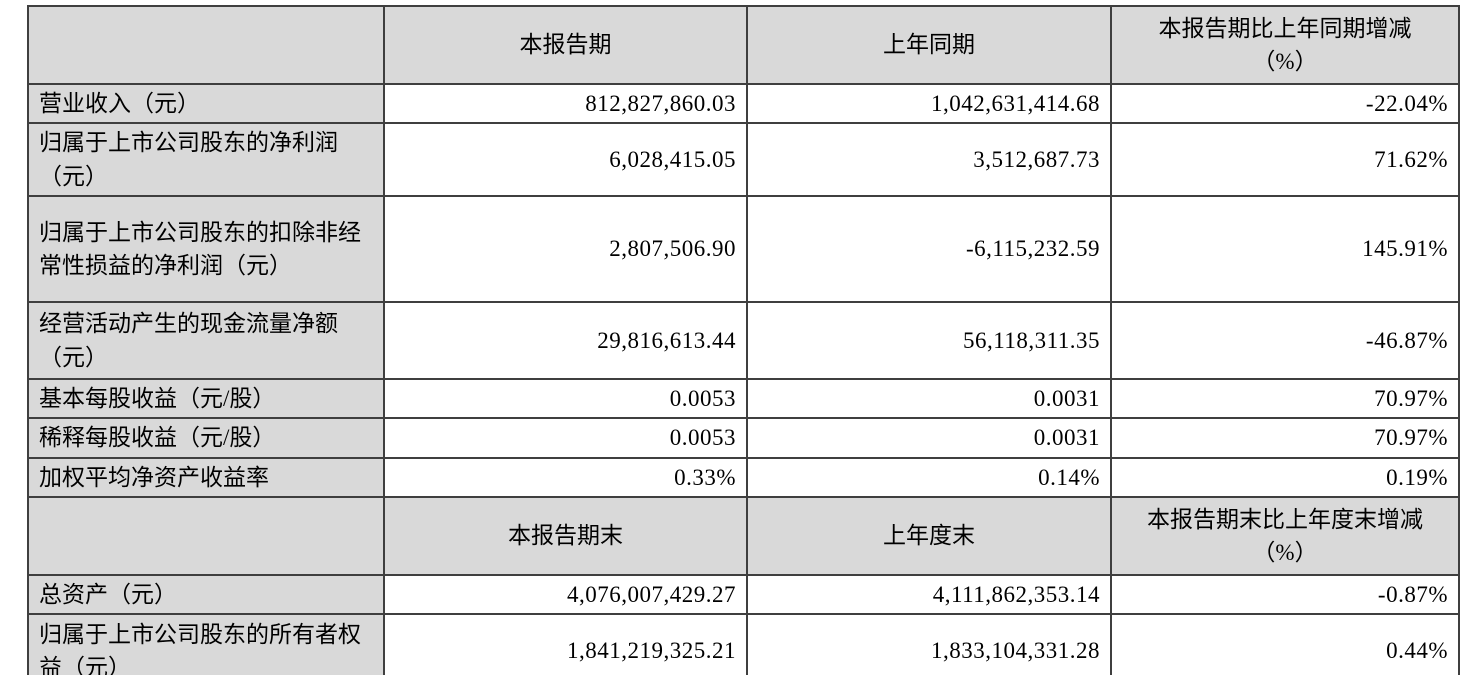  I want to click on period-change-header: 本报告期比上年同期增减 （%）, so click(1285, 45).